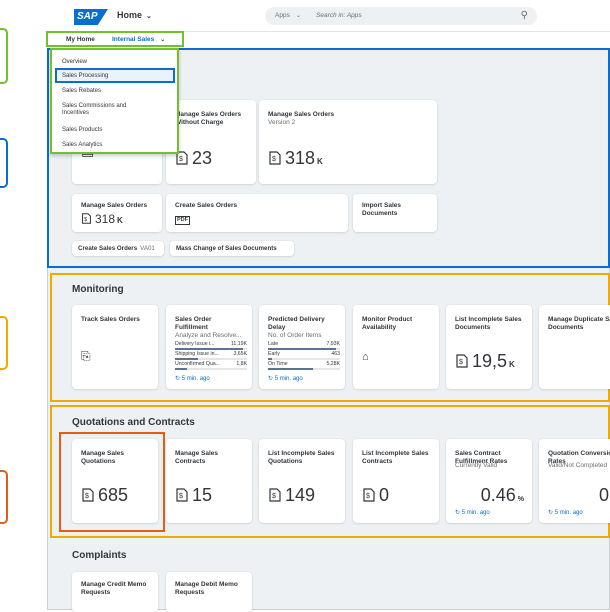 Image resolution: width=610 pixels, height=612 pixels. I want to click on tile-title: Quotation Conversion Rates, so click(579, 457).